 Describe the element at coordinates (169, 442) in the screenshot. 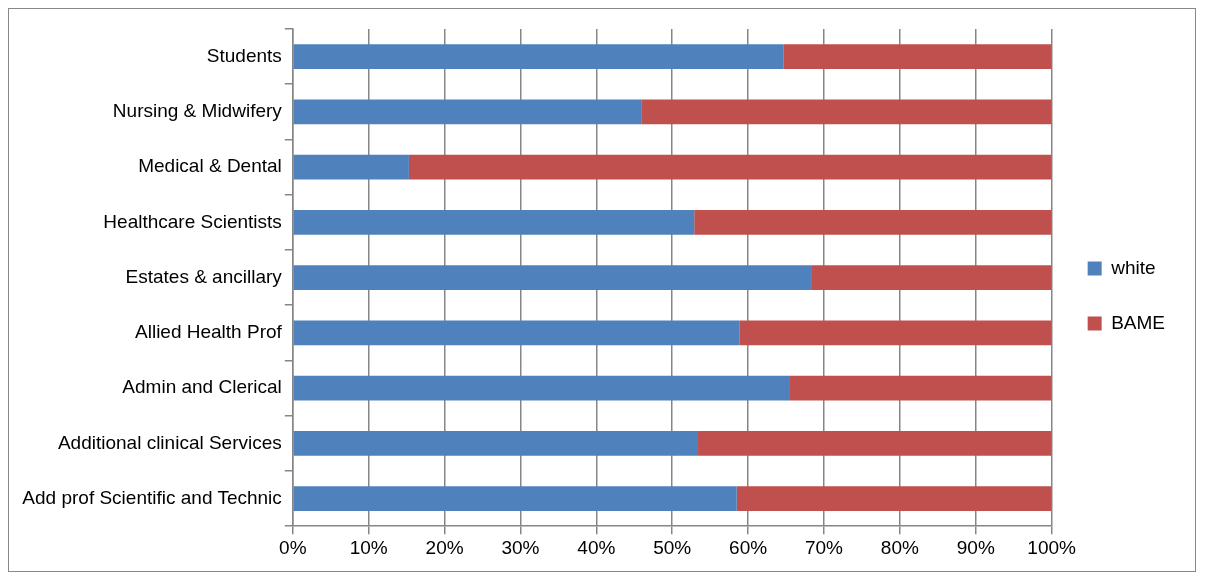

I see `y-tick-label: Additional clinical Services` at that location.